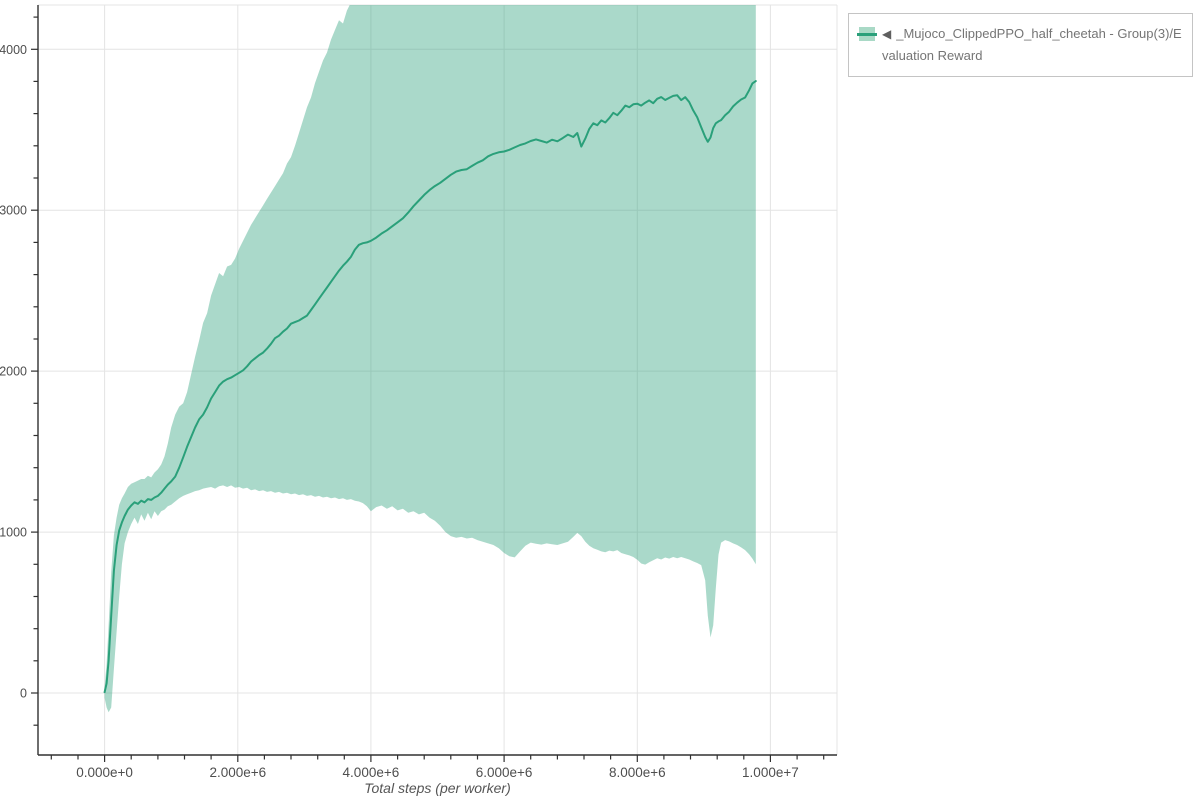 The width and height of the screenshot is (1200, 800). I want to click on series-swatch-icon, so click(867, 34).